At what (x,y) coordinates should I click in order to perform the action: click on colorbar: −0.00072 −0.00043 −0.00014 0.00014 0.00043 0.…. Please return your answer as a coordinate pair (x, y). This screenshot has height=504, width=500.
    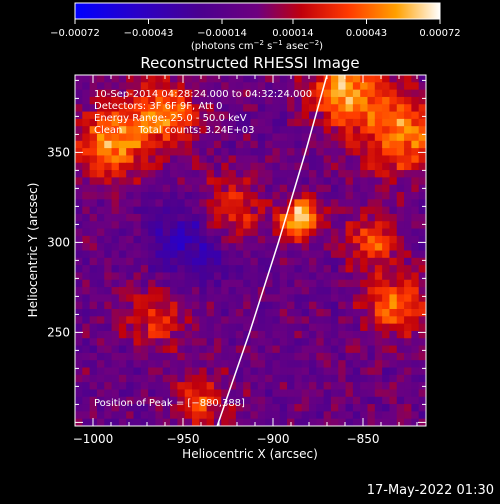
    Looking at the image, I should click on (255, 27).